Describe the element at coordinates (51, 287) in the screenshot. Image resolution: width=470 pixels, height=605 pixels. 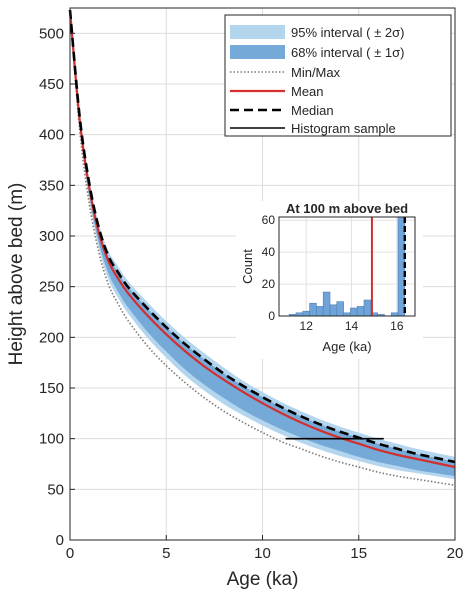
I see `y-tick-label: 250` at that location.